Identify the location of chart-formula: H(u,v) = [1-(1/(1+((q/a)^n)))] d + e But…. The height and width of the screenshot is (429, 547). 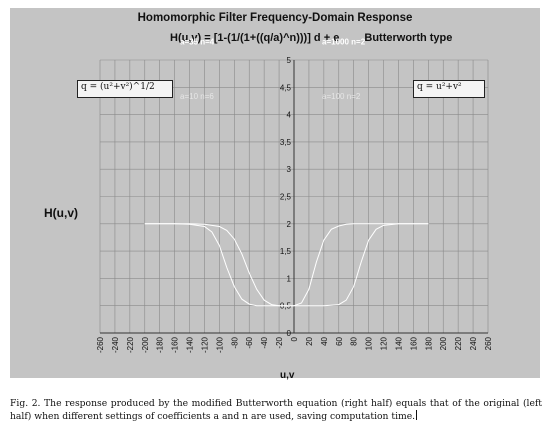
(311, 38).